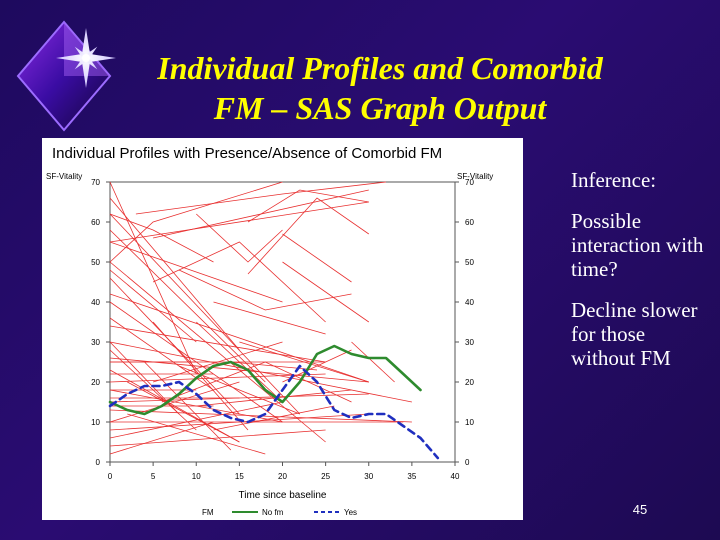 Image resolution: width=720 pixels, height=540 pixels. What do you see at coordinates (95, 262) in the screenshot?
I see `y-tick-label-left: 50` at bounding box center [95, 262].